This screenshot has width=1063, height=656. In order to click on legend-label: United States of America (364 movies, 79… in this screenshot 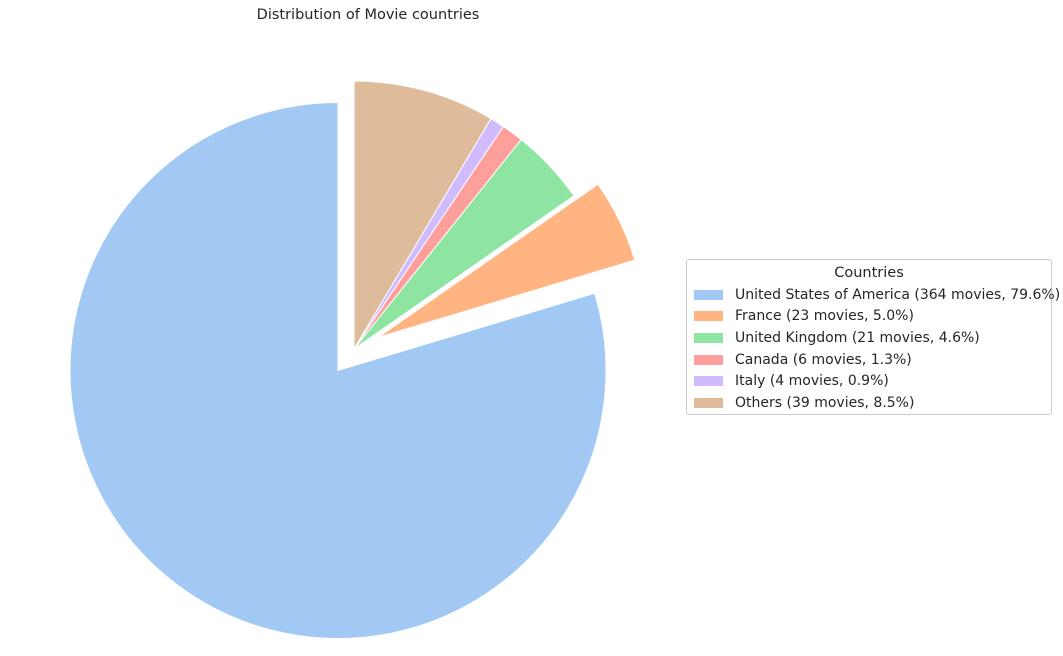, I will do `click(898, 294)`.